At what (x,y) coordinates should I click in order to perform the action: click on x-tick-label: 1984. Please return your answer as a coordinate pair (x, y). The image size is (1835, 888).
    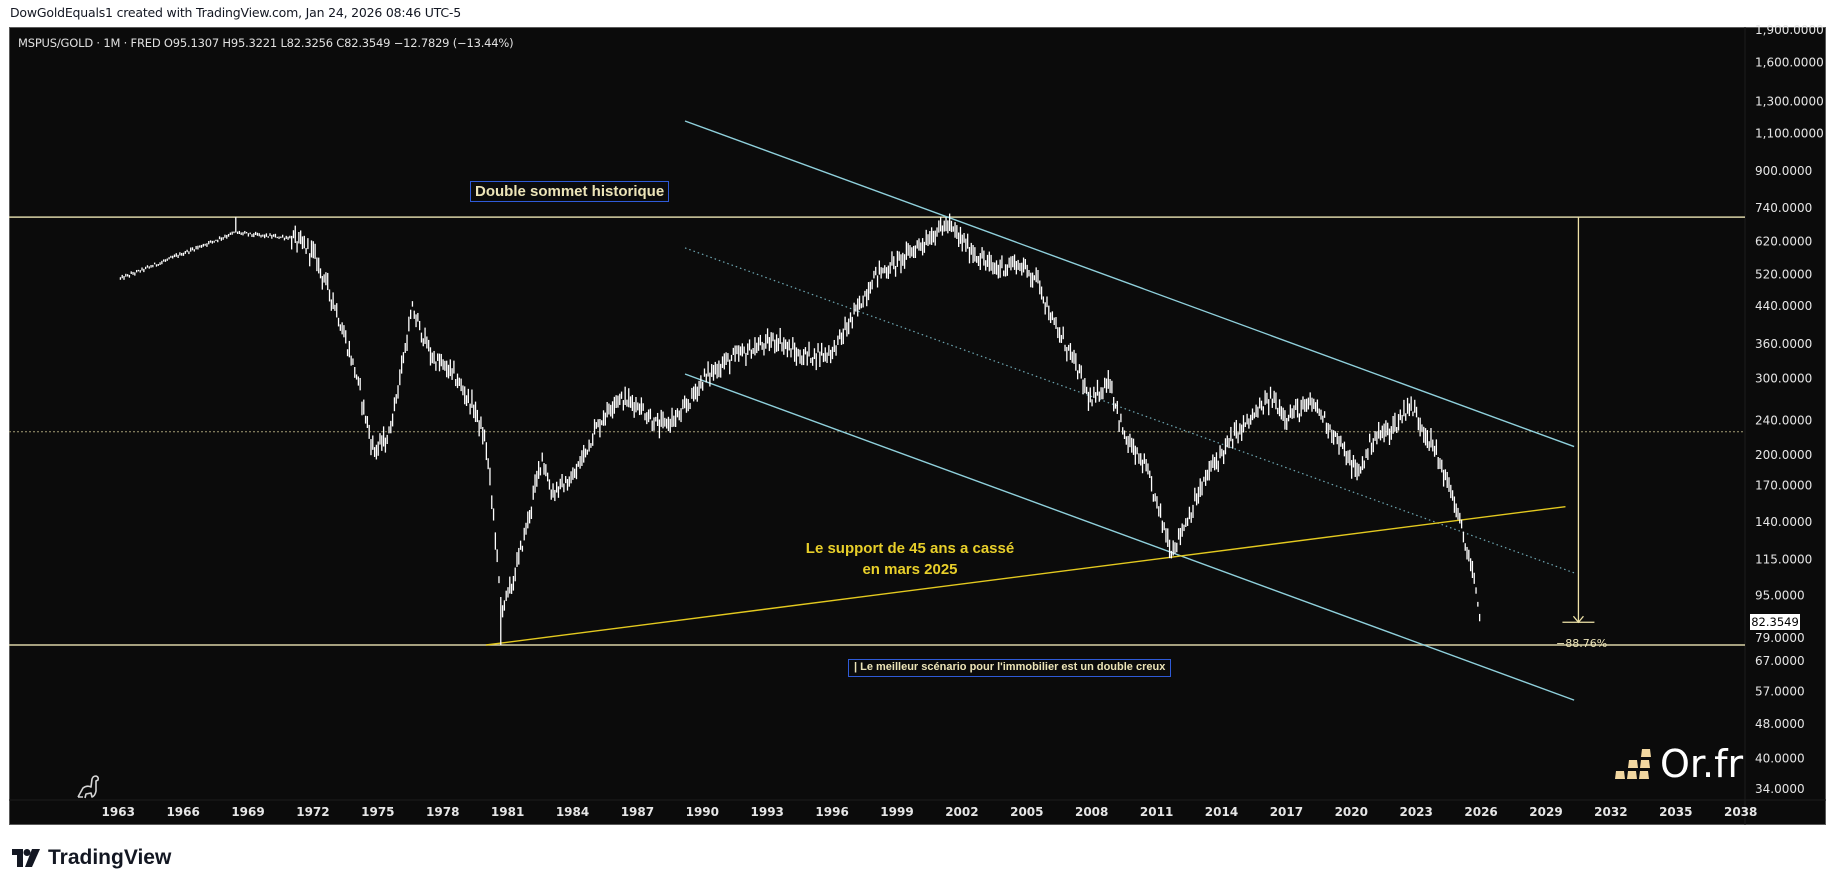
    Looking at the image, I should click on (572, 812).